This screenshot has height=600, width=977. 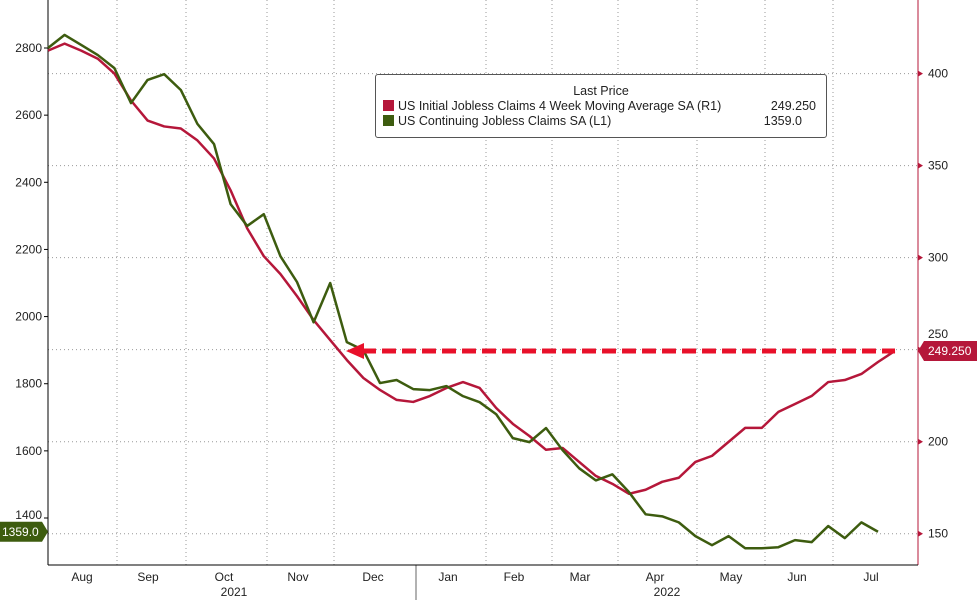 What do you see at coordinates (148, 577) in the screenshot?
I see `x-tick-label: Sep` at bounding box center [148, 577].